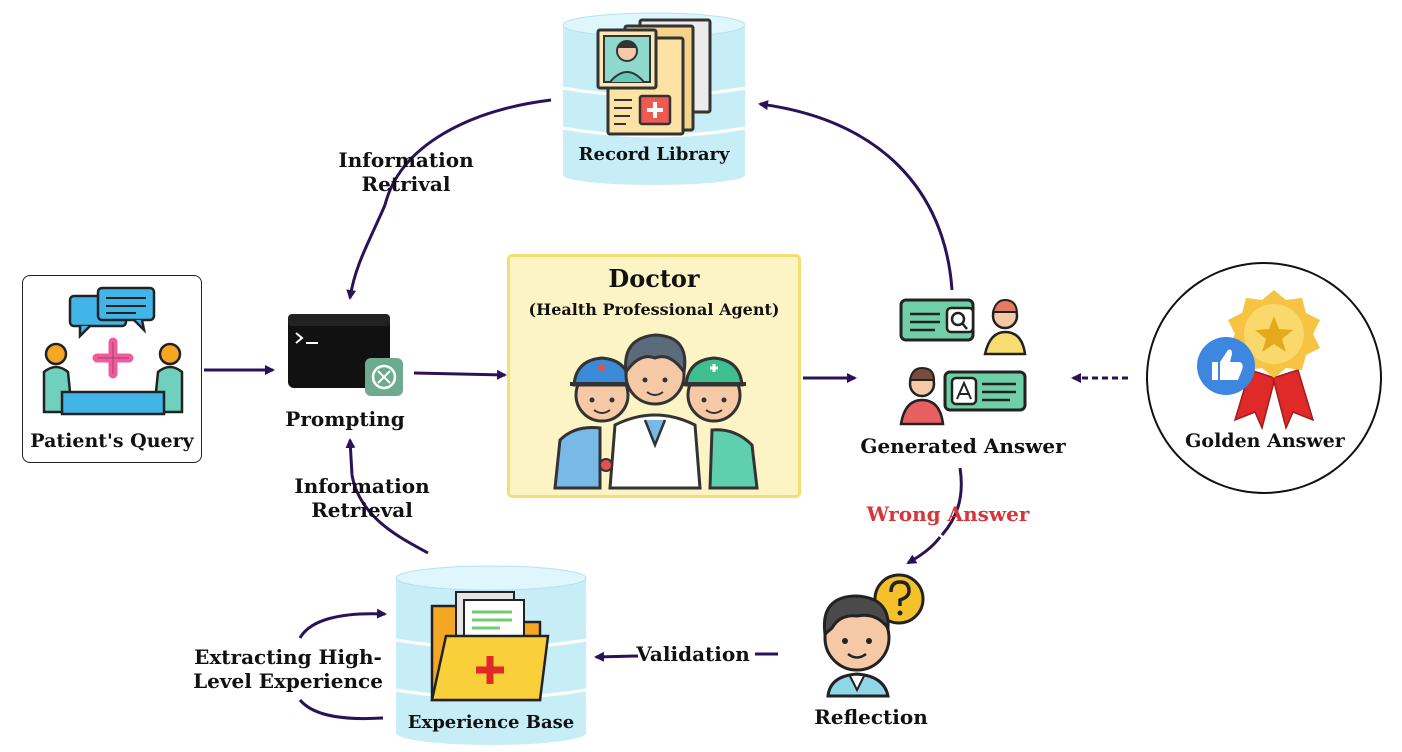  Describe the element at coordinates (113, 351) in the screenshot. I see `consultation-icon` at that location.